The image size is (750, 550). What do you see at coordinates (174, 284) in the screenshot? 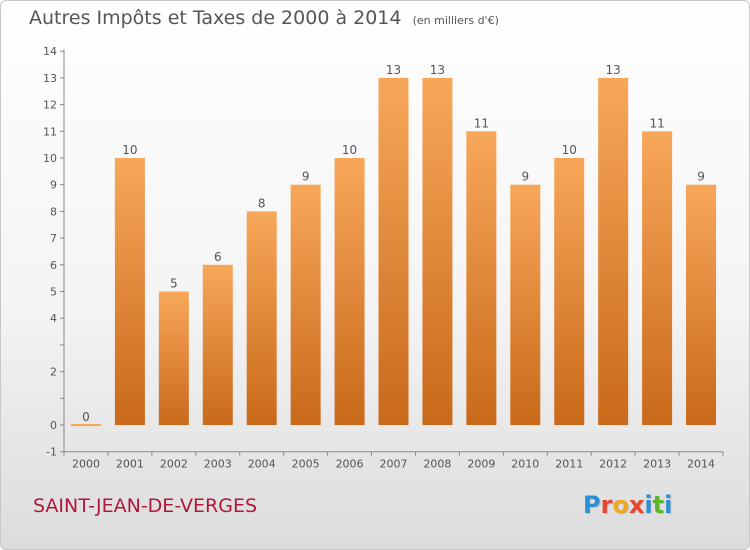
I see `data-label: 5` at bounding box center [174, 284].